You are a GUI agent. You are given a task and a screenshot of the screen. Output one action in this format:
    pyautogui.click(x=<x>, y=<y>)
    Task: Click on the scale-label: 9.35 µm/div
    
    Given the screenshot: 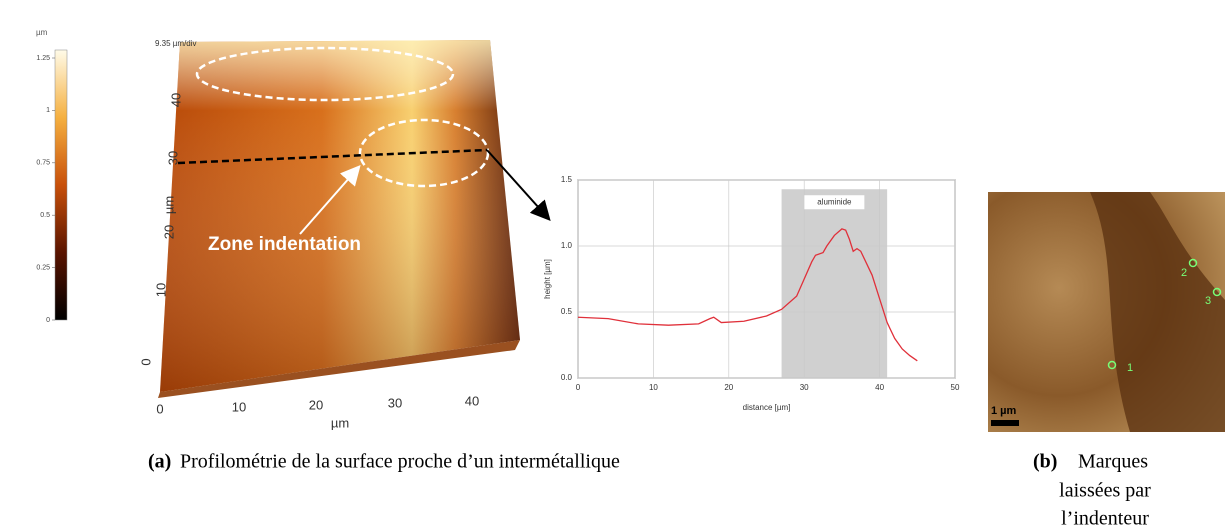 What is the action you would take?
    pyautogui.click(x=176, y=43)
    